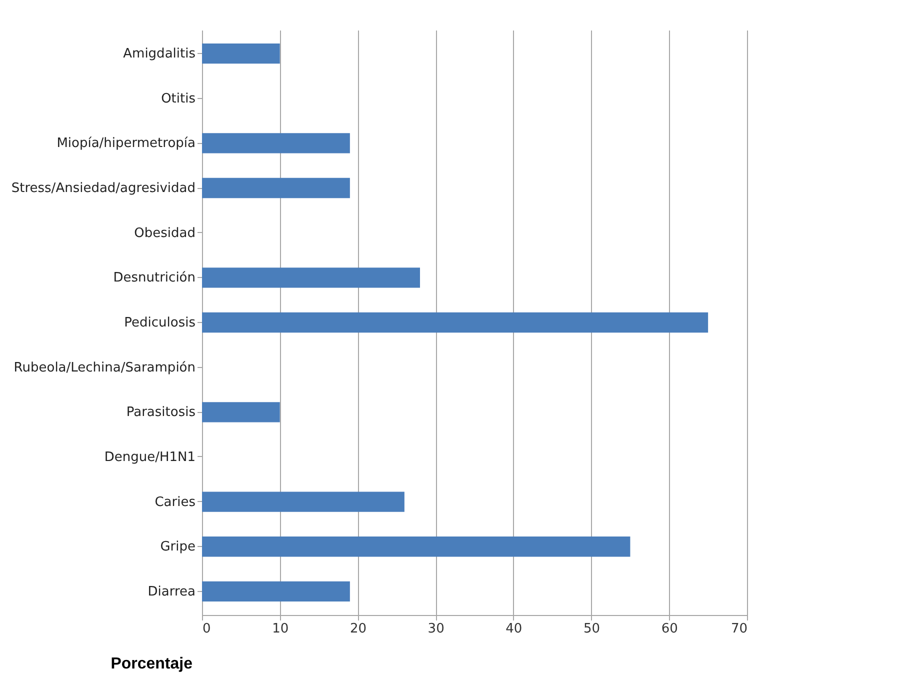 This screenshot has width=921, height=689. I want to click on y-tick-label: Desnutrición, so click(154, 278).